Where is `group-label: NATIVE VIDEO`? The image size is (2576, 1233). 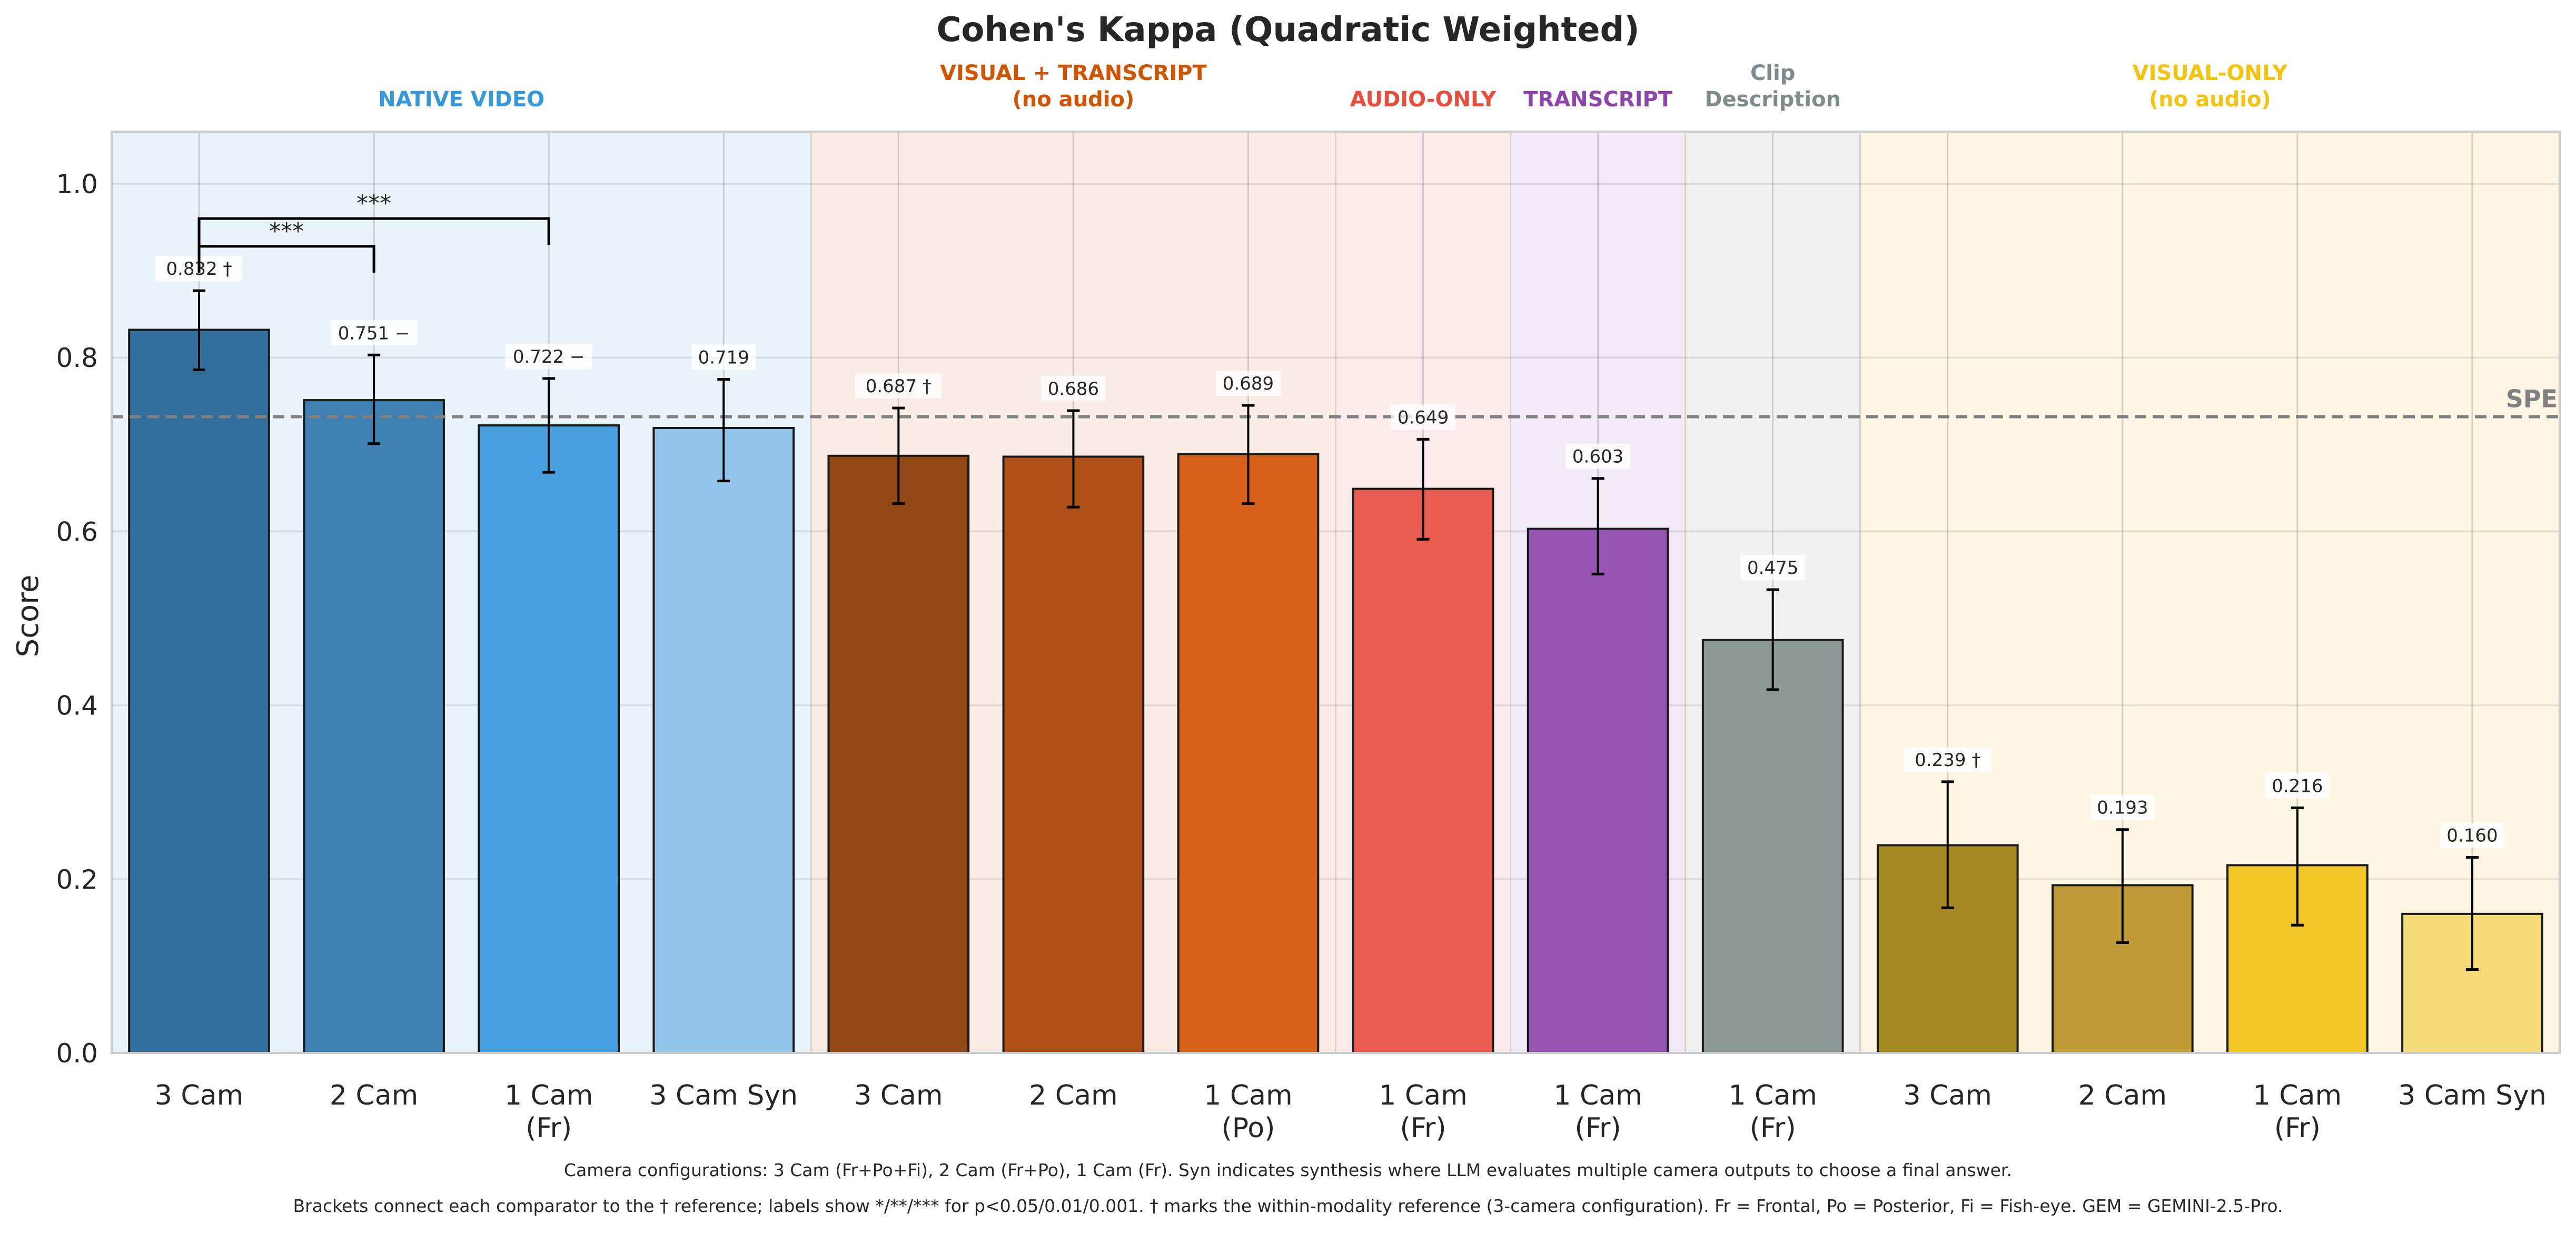 group-label: NATIVE VIDEO is located at coordinates (461, 99).